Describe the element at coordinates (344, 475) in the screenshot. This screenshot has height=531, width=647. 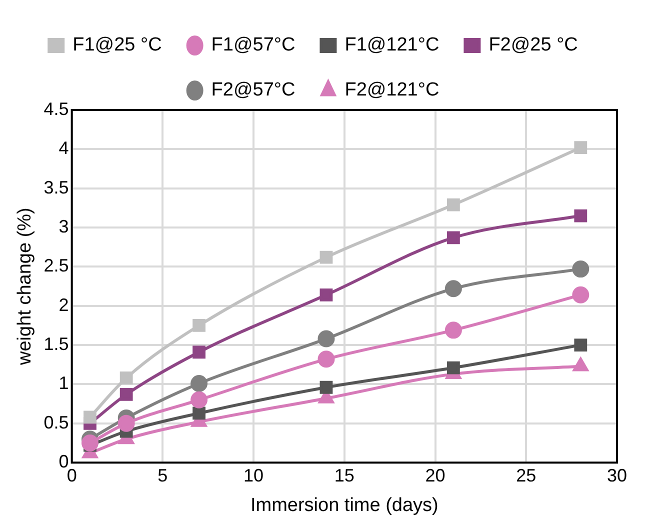
I see `x-tick-label: 15` at that location.